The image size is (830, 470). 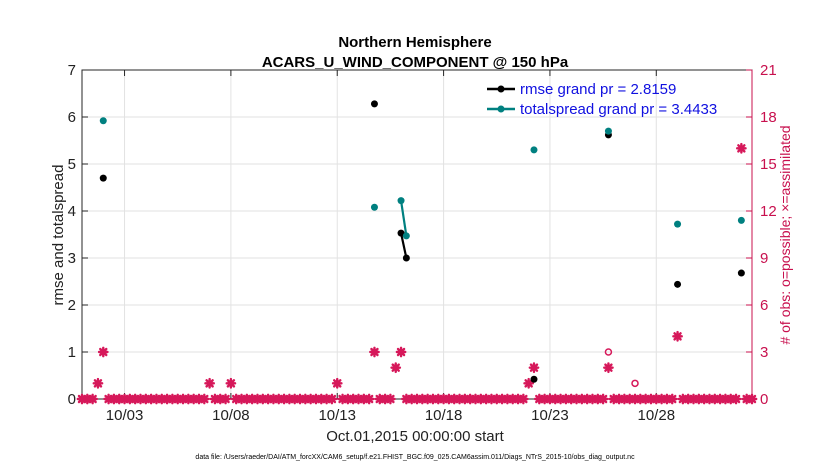 What do you see at coordinates (764, 352) in the screenshot?
I see `y2-tick-label: 3` at bounding box center [764, 352].